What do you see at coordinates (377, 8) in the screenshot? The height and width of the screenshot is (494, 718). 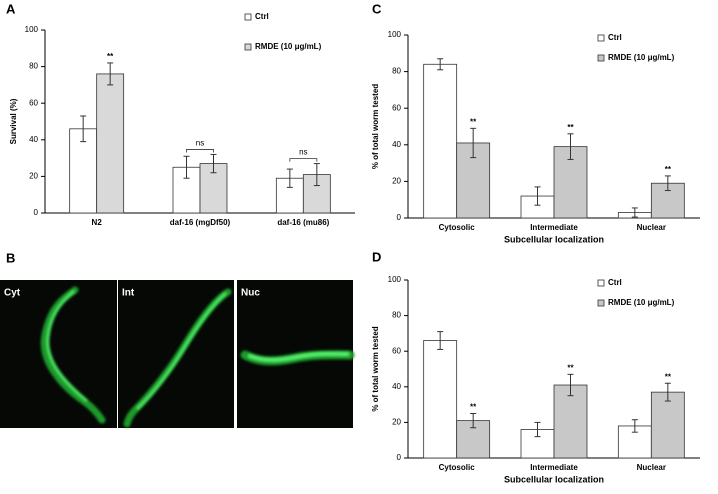 I see `panel-label: C` at bounding box center [377, 8].